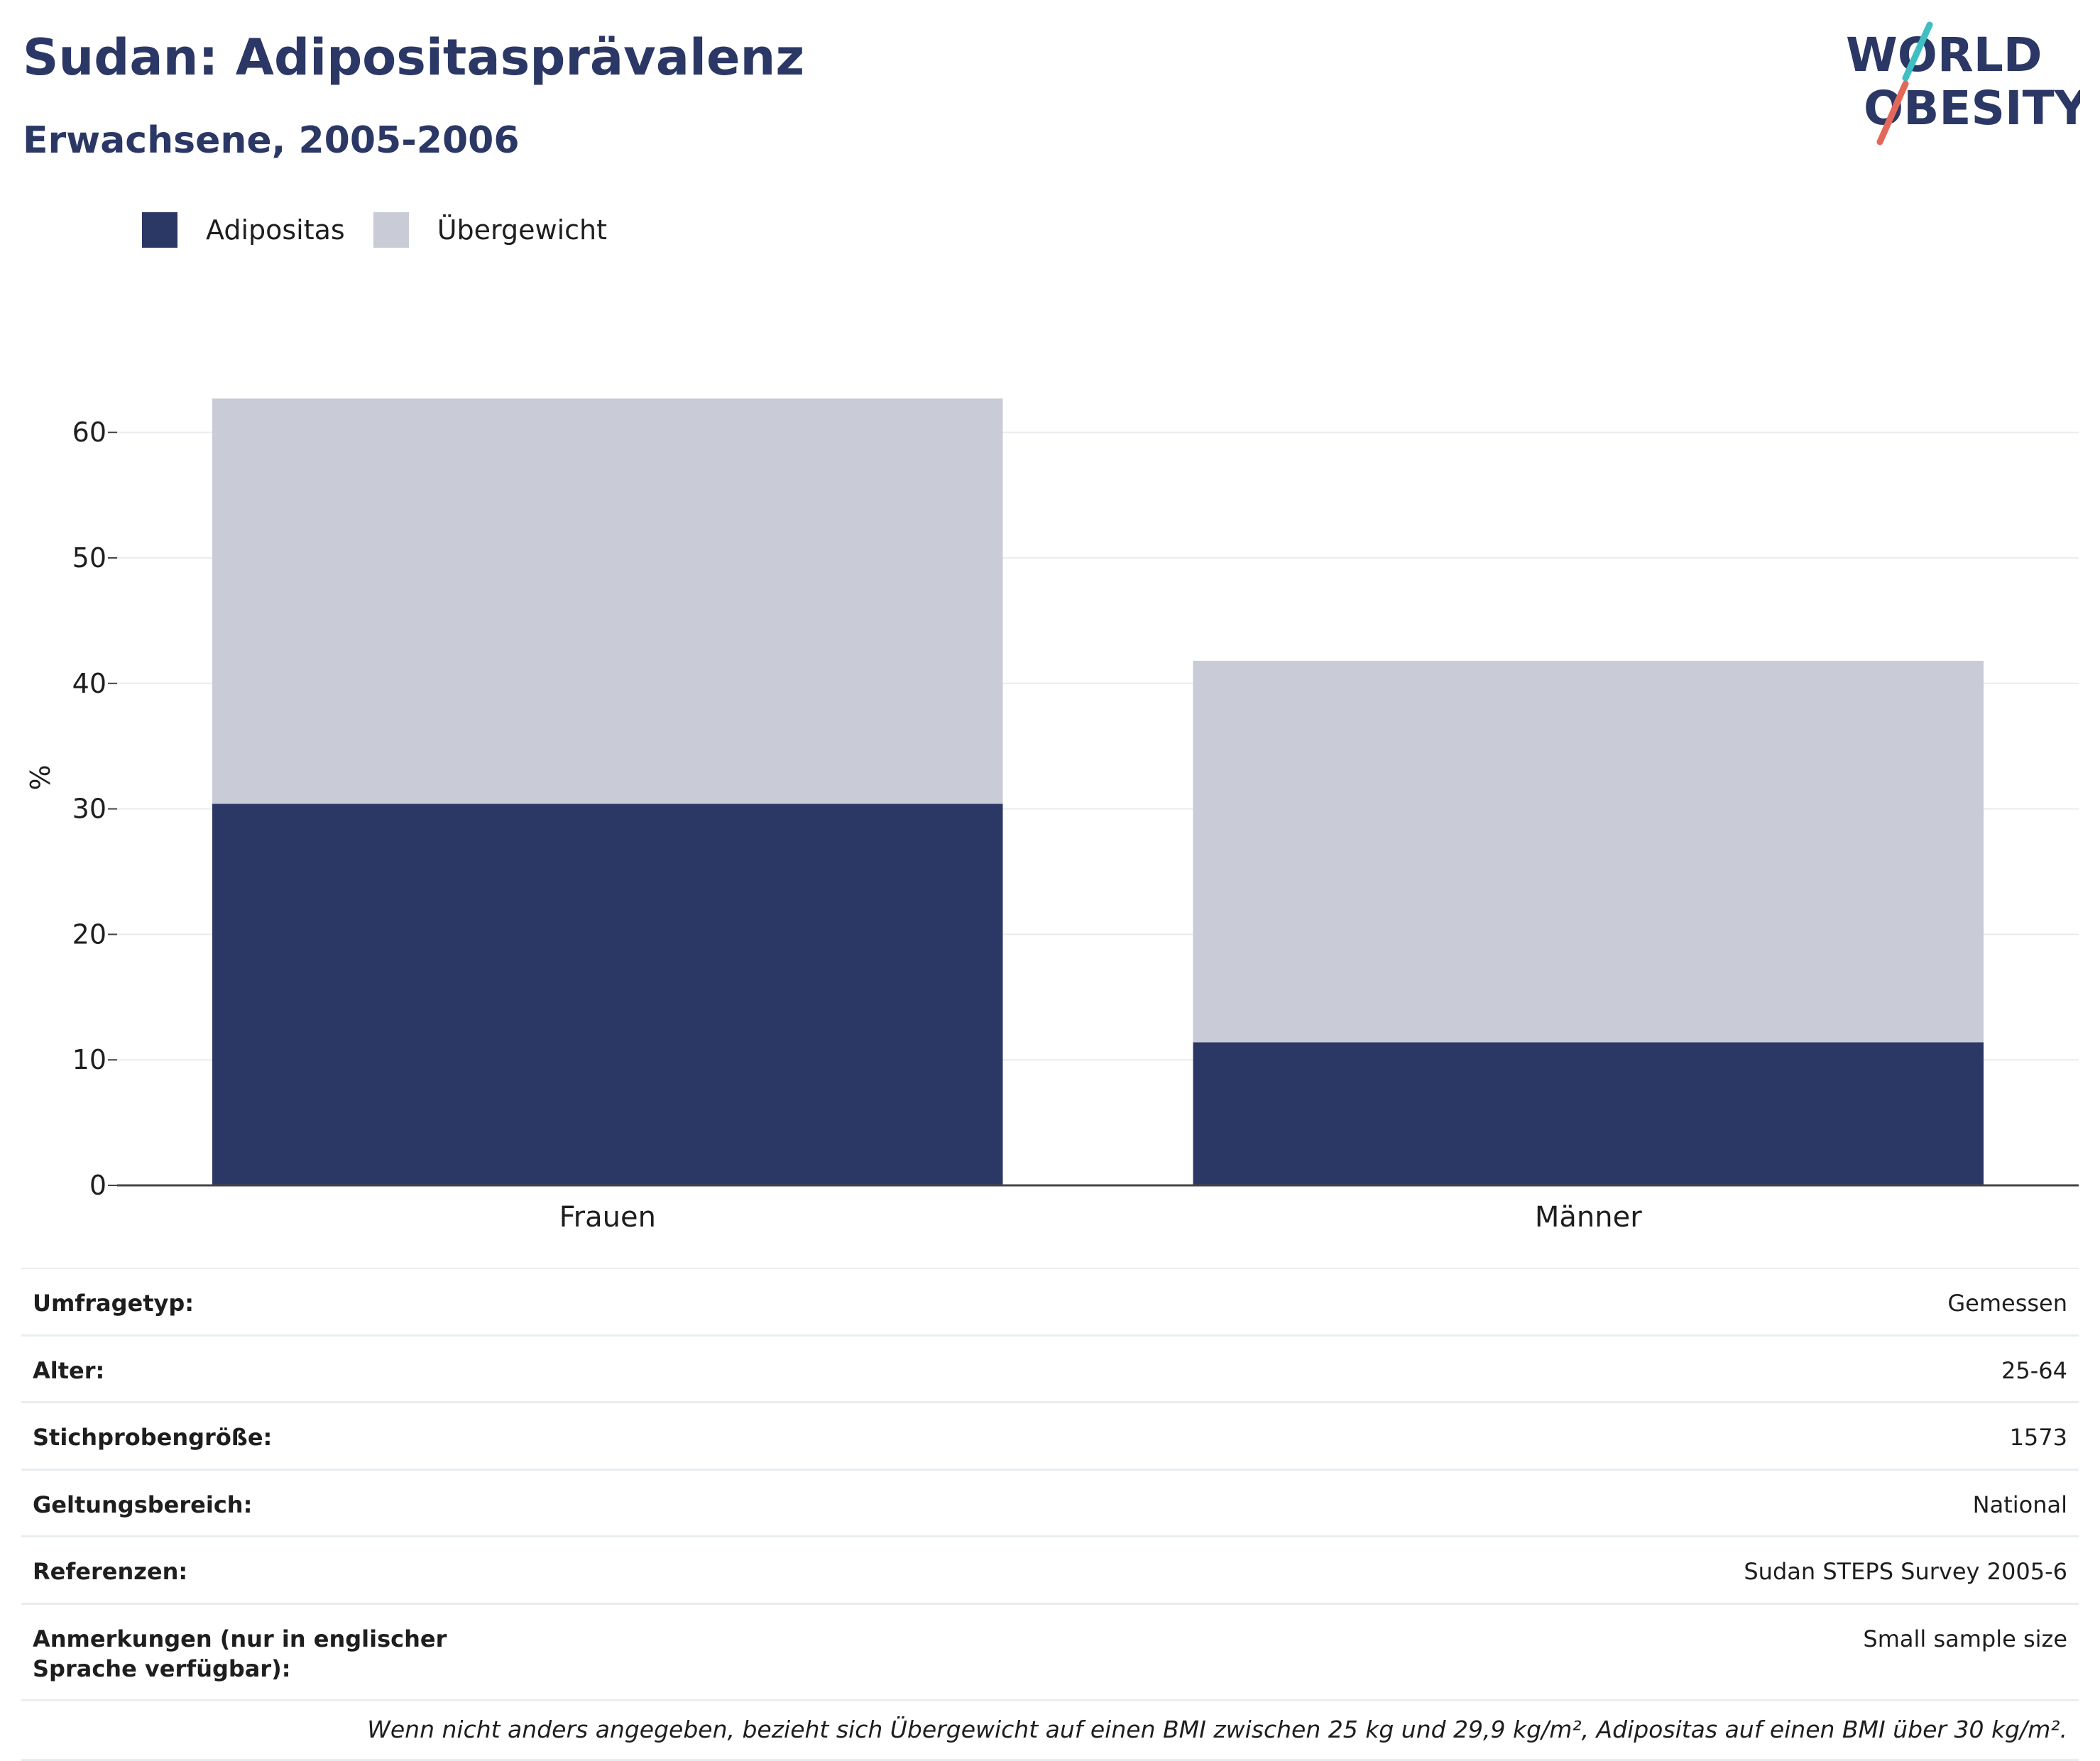  Describe the element at coordinates (391, 230) in the screenshot. I see `legend-swatch-uebergewicht` at that location.